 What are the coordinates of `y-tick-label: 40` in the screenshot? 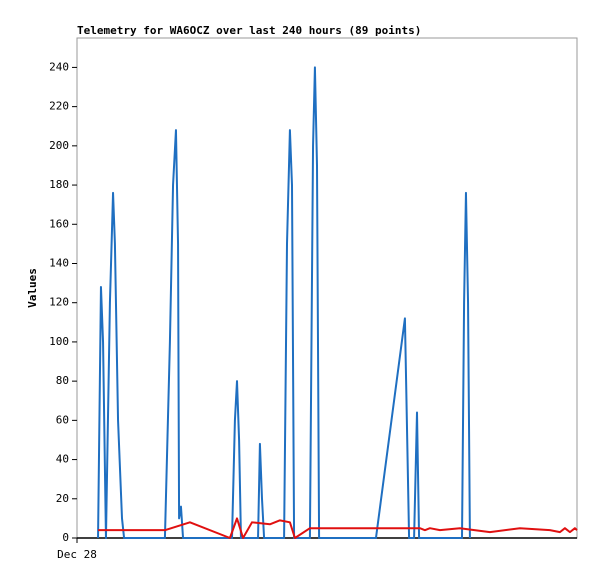 It's located at (62, 459).